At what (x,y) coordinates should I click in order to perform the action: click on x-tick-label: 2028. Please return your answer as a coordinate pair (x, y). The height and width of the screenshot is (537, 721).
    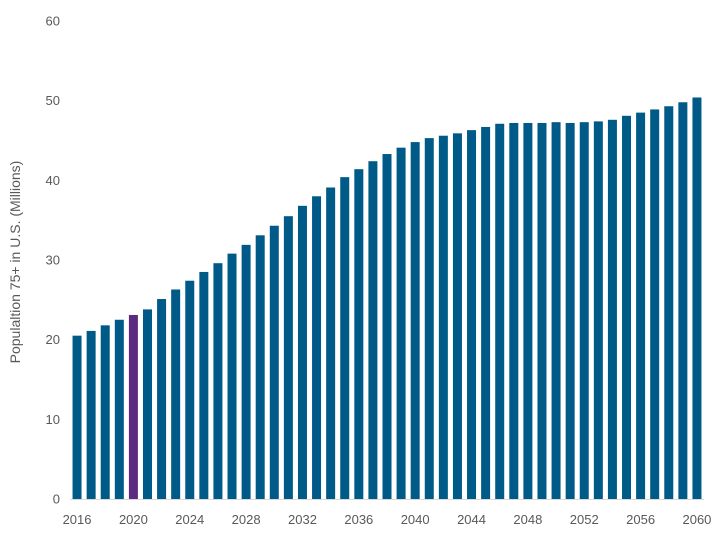
    Looking at the image, I should click on (246, 519).